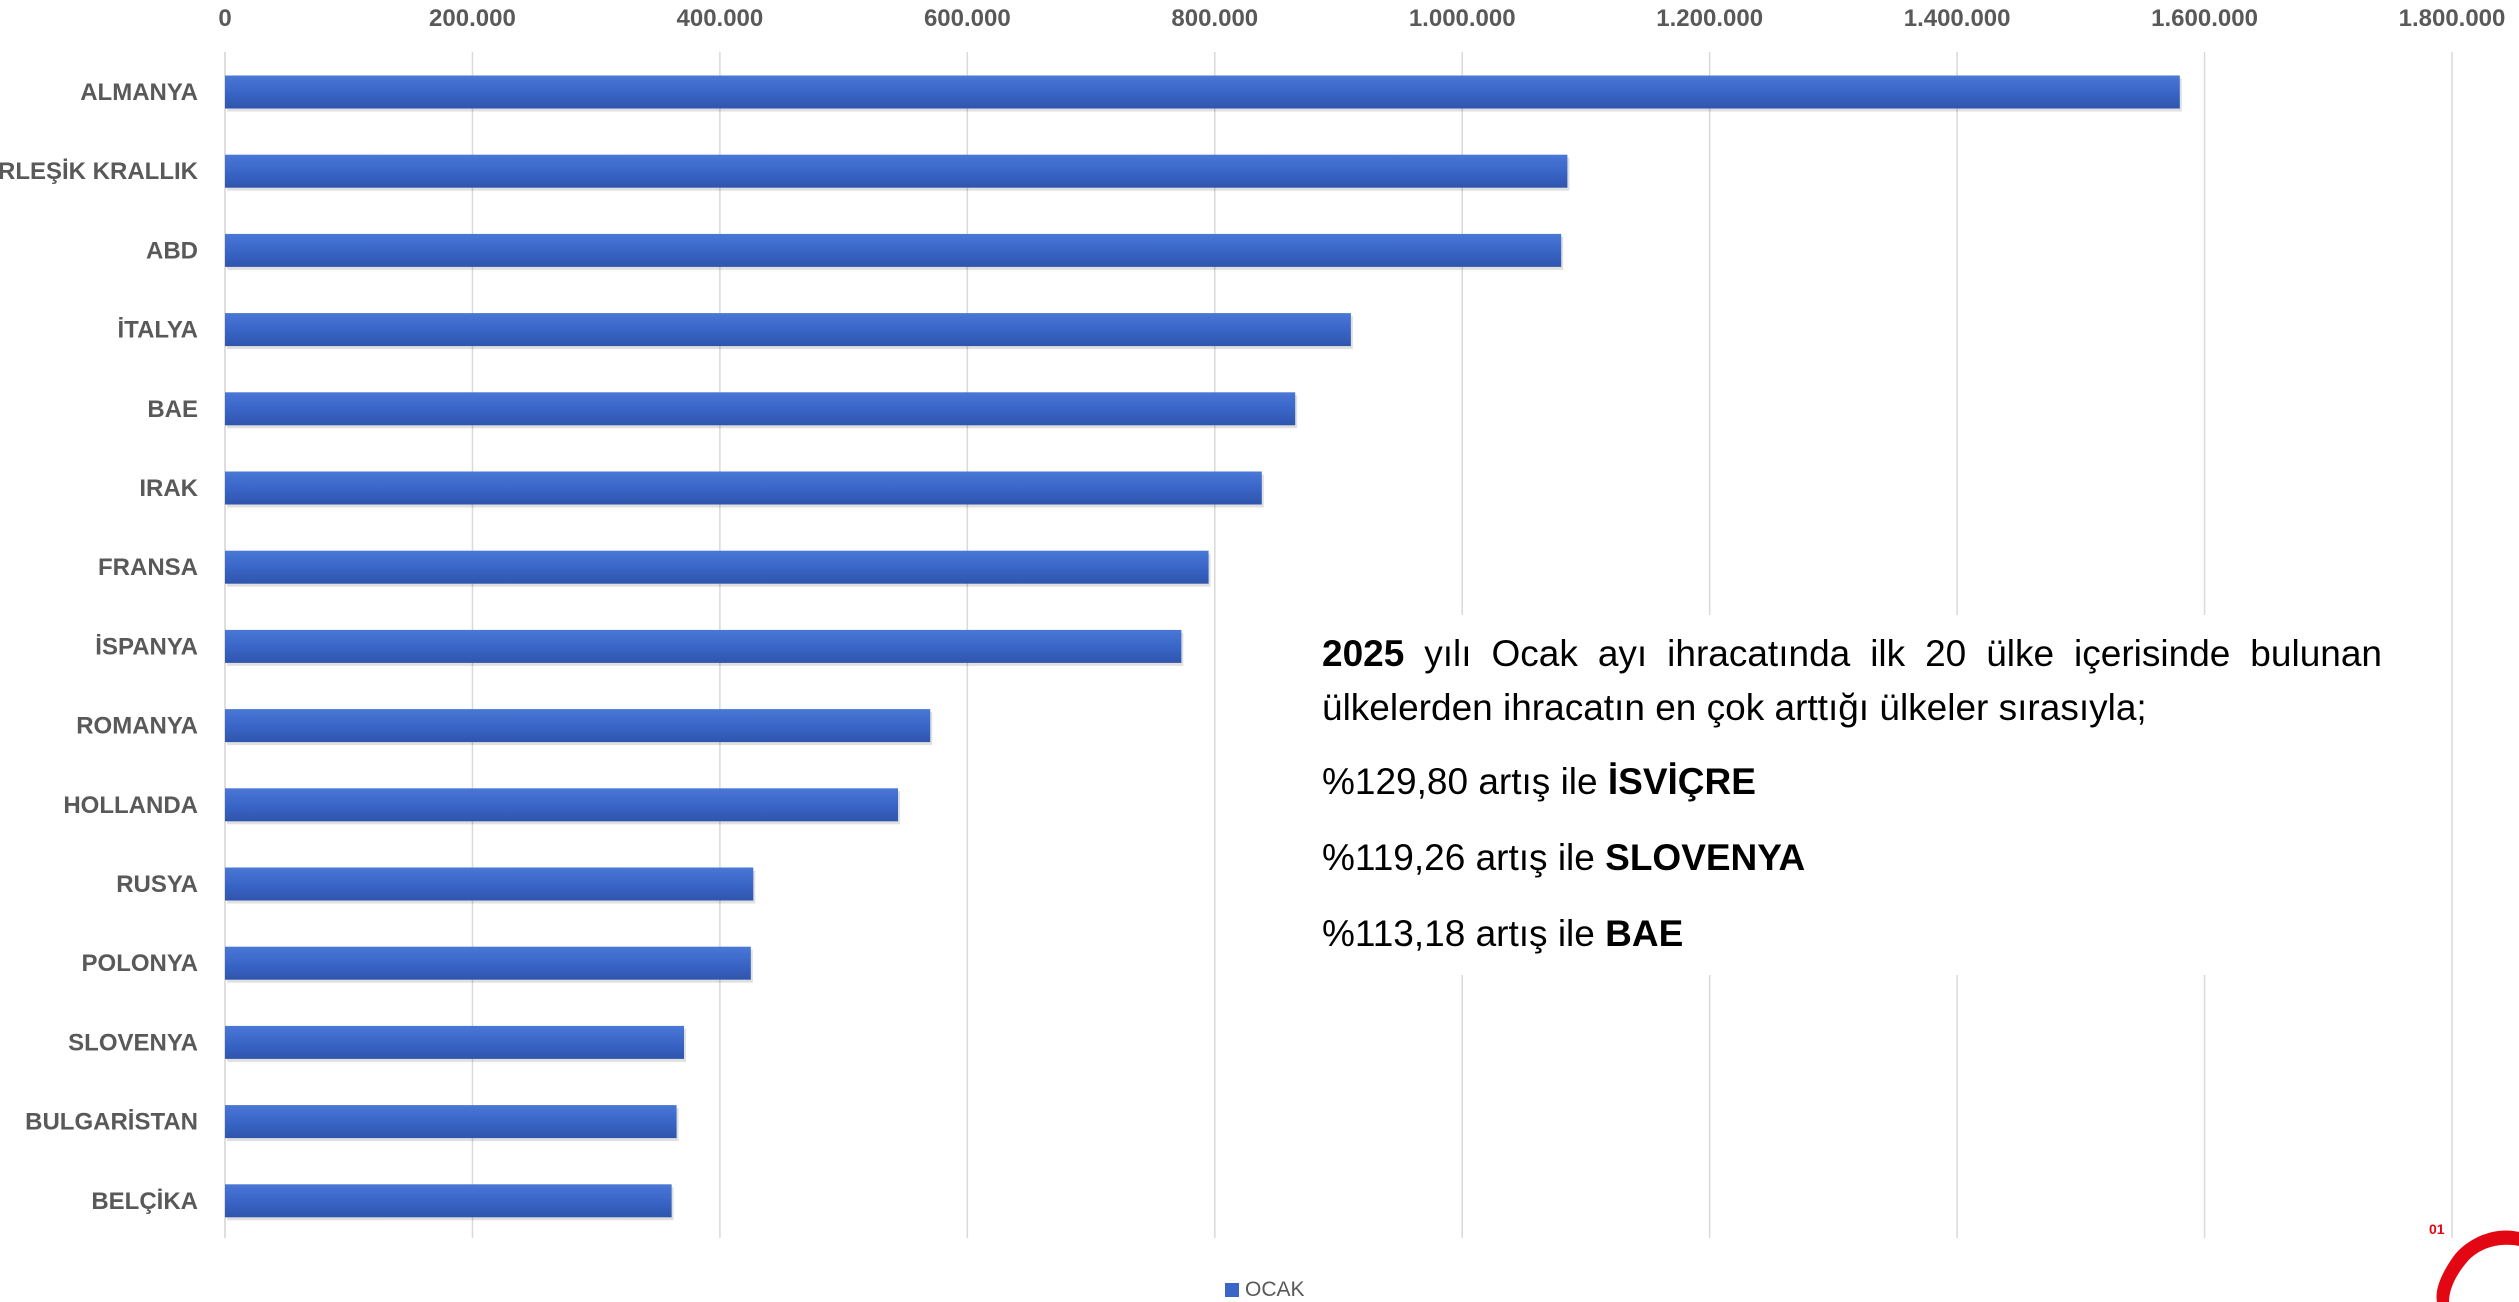 Image resolution: width=2519 pixels, height=1302 pixels. I want to click on x-tick-label: 200.000, so click(472, 18).